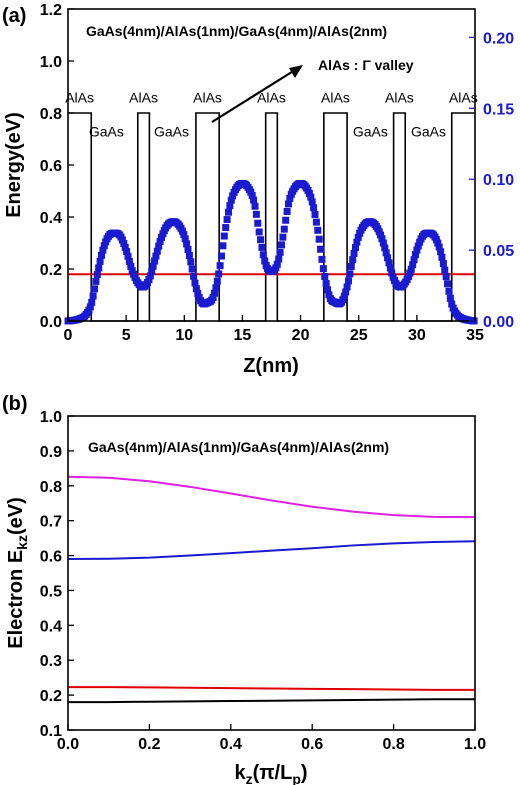 The image size is (520, 785). I want to click on y-tick-label: 0.1, so click(51, 731).